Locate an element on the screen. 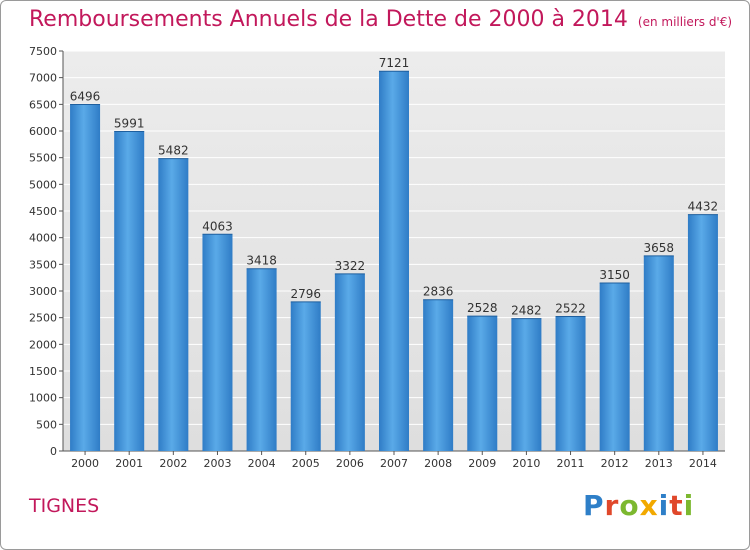  bar-2012 is located at coordinates (614, 367).